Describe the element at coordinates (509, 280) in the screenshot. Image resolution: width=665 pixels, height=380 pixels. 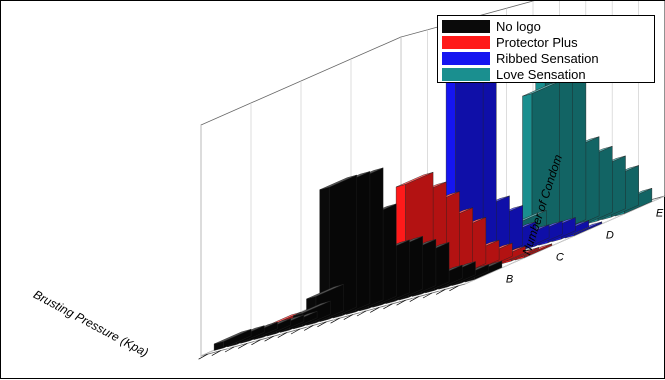
I see `depth-label: B` at that location.